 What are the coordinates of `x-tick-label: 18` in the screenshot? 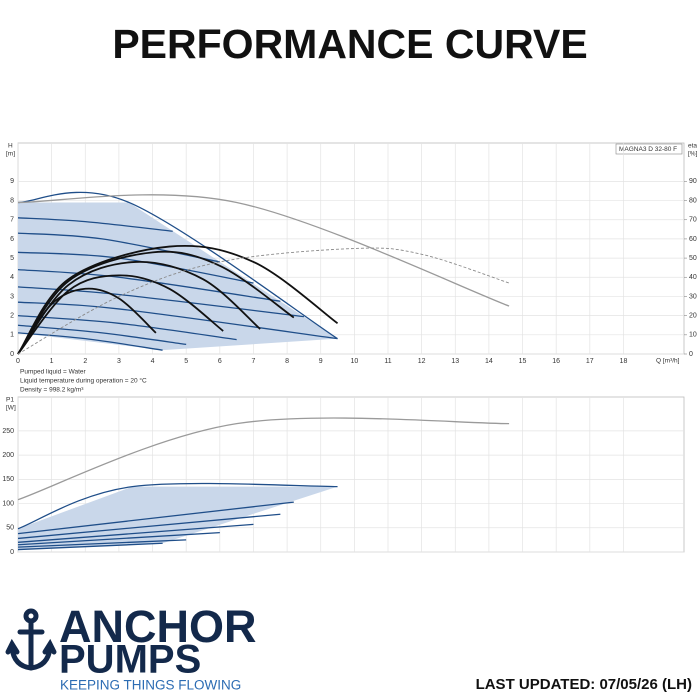 It's located at (624, 361).